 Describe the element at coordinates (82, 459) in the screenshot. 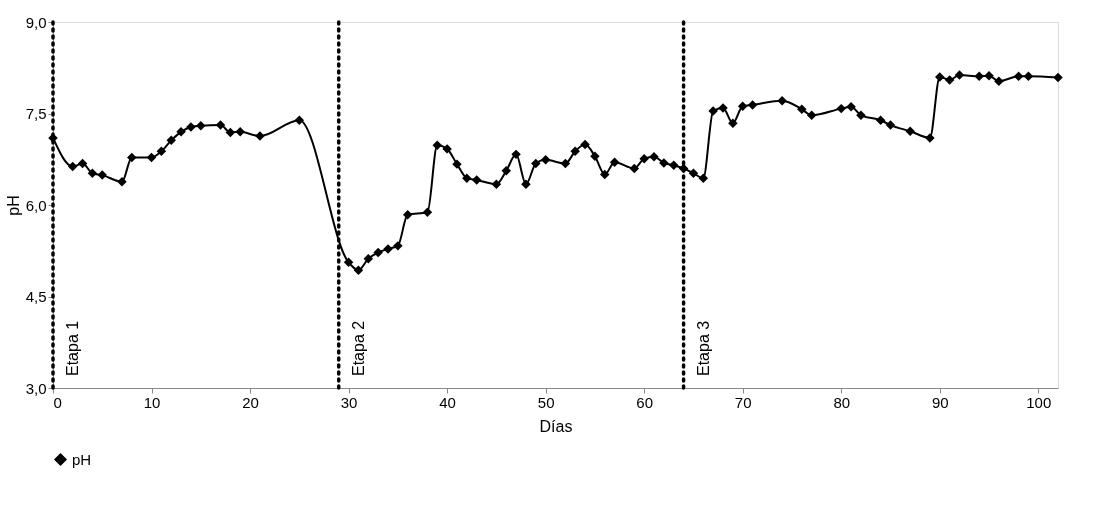

I see `legend-label: pH` at that location.